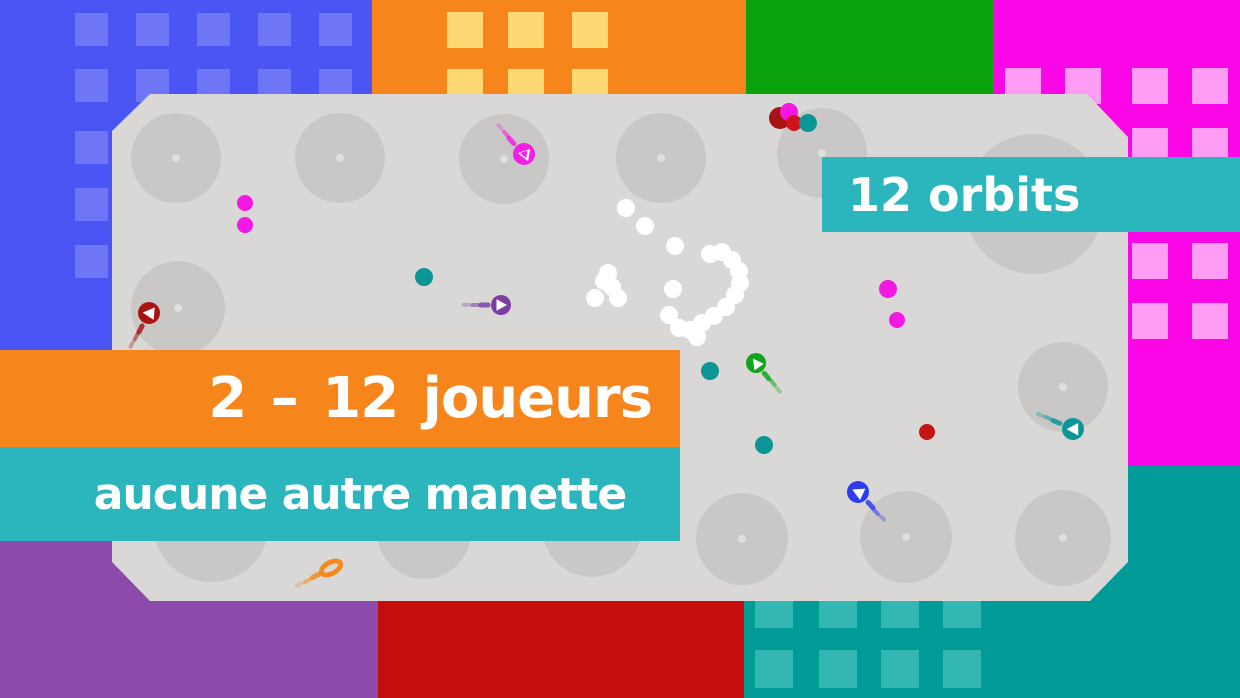 The width and height of the screenshot is (1240, 698). I want to click on banner-player-count: 2 – 12 joueurs, so click(340, 398).